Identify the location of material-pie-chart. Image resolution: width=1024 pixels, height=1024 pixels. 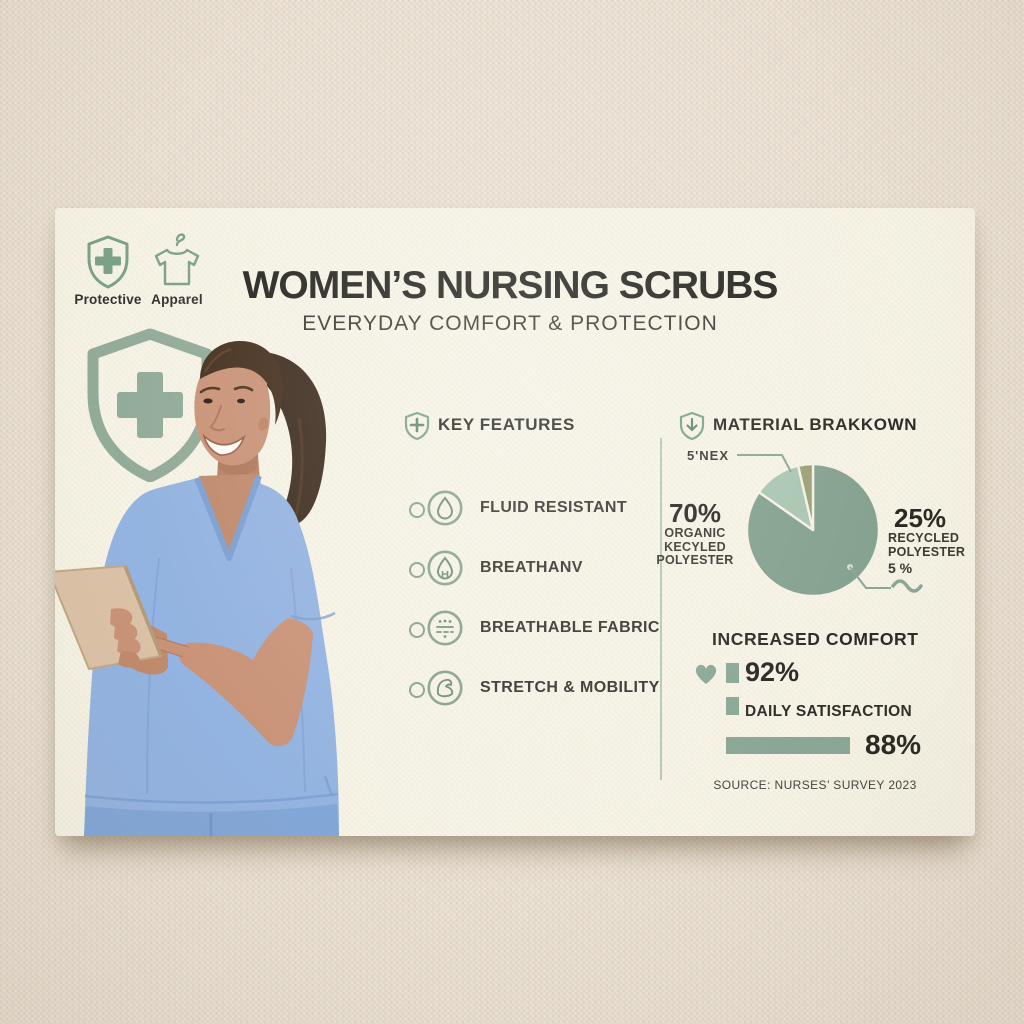
(813, 530).